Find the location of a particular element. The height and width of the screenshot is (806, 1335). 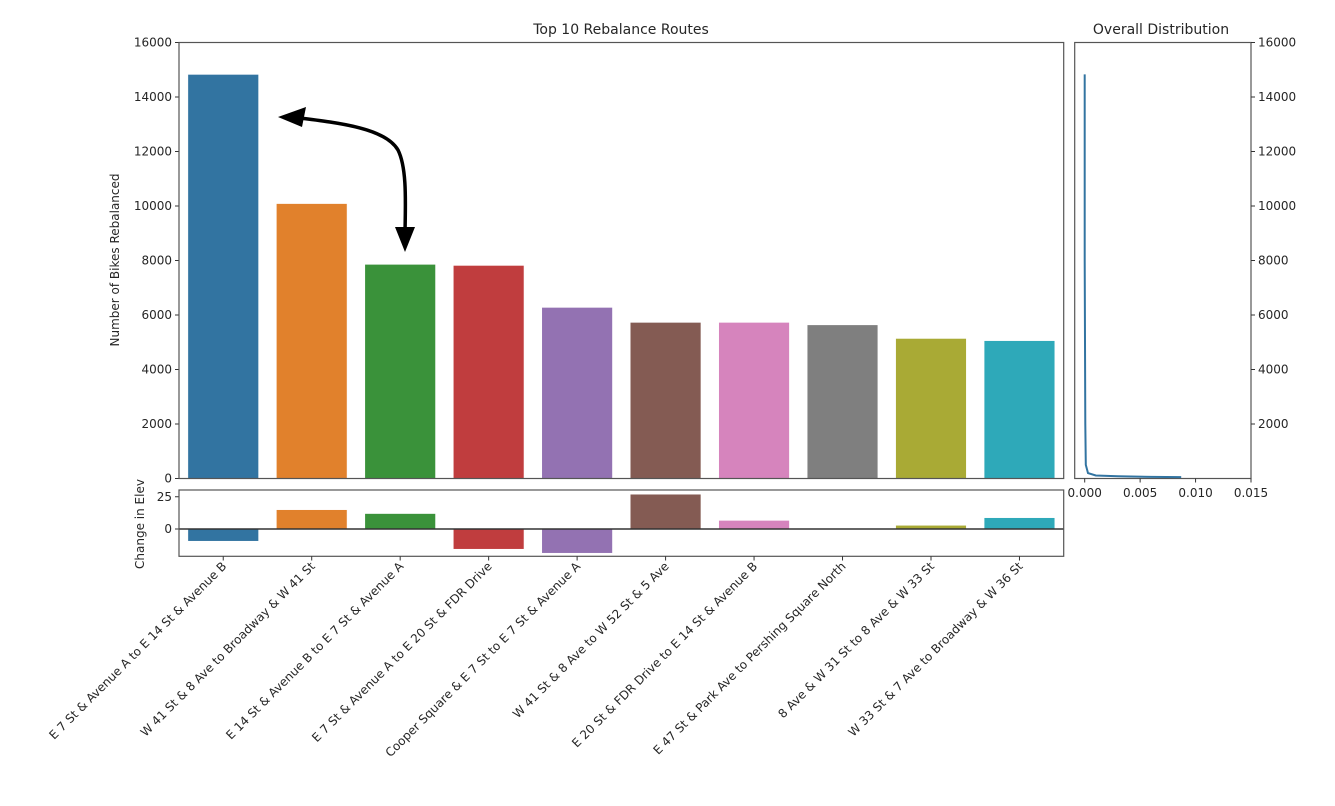

main-y-axis-label: Number of Bikes Rebalanced is located at coordinates (115, 260).